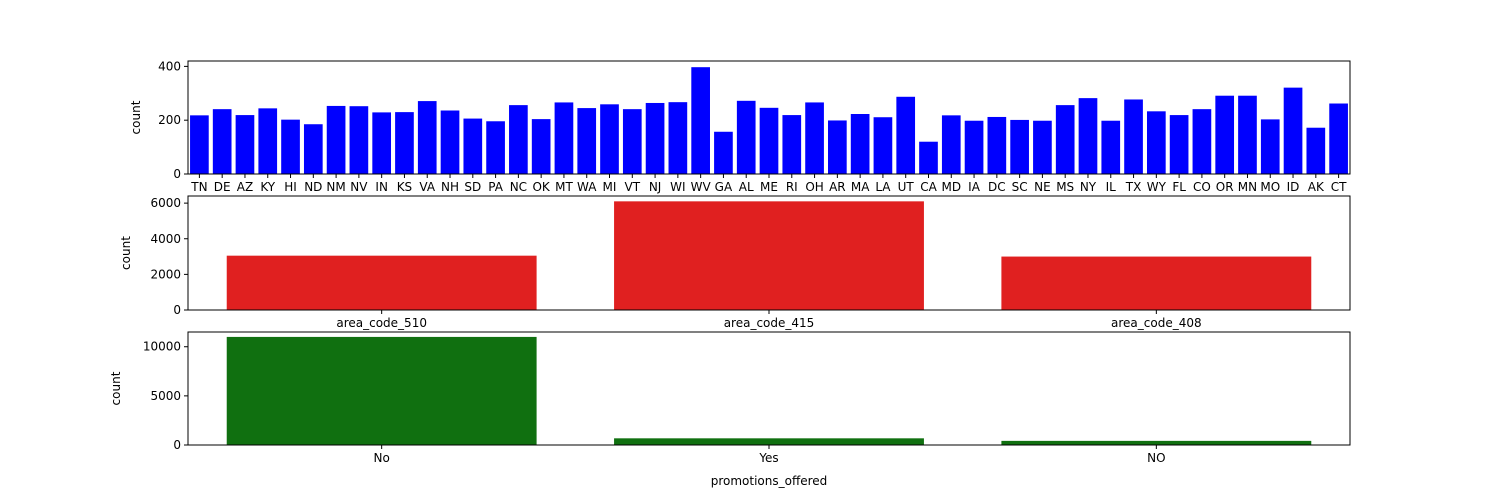 The image size is (1500, 500). What do you see at coordinates (335, 187) in the screenshot?
I see `x-tick-label: NM` at bounding box center [335, 187].